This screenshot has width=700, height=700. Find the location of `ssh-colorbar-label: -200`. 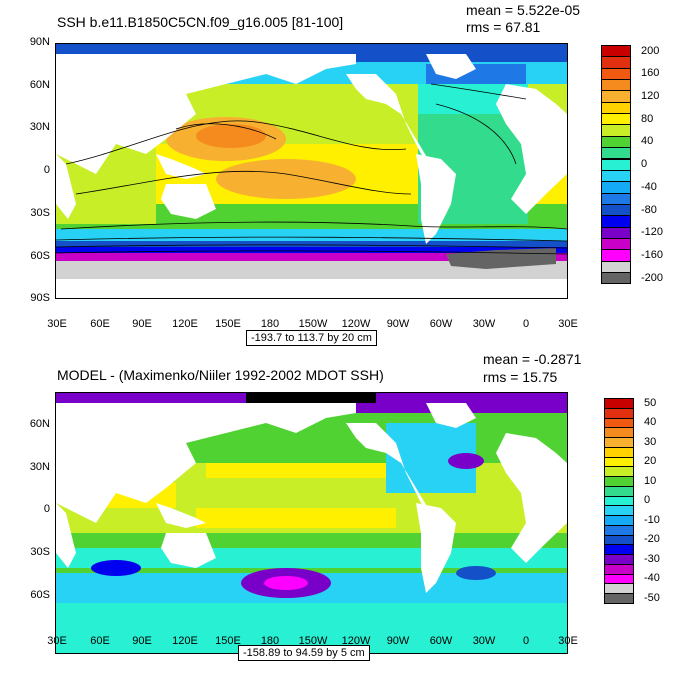

ssh-colorbar-label: -200 is located at coordinates (652, 277).